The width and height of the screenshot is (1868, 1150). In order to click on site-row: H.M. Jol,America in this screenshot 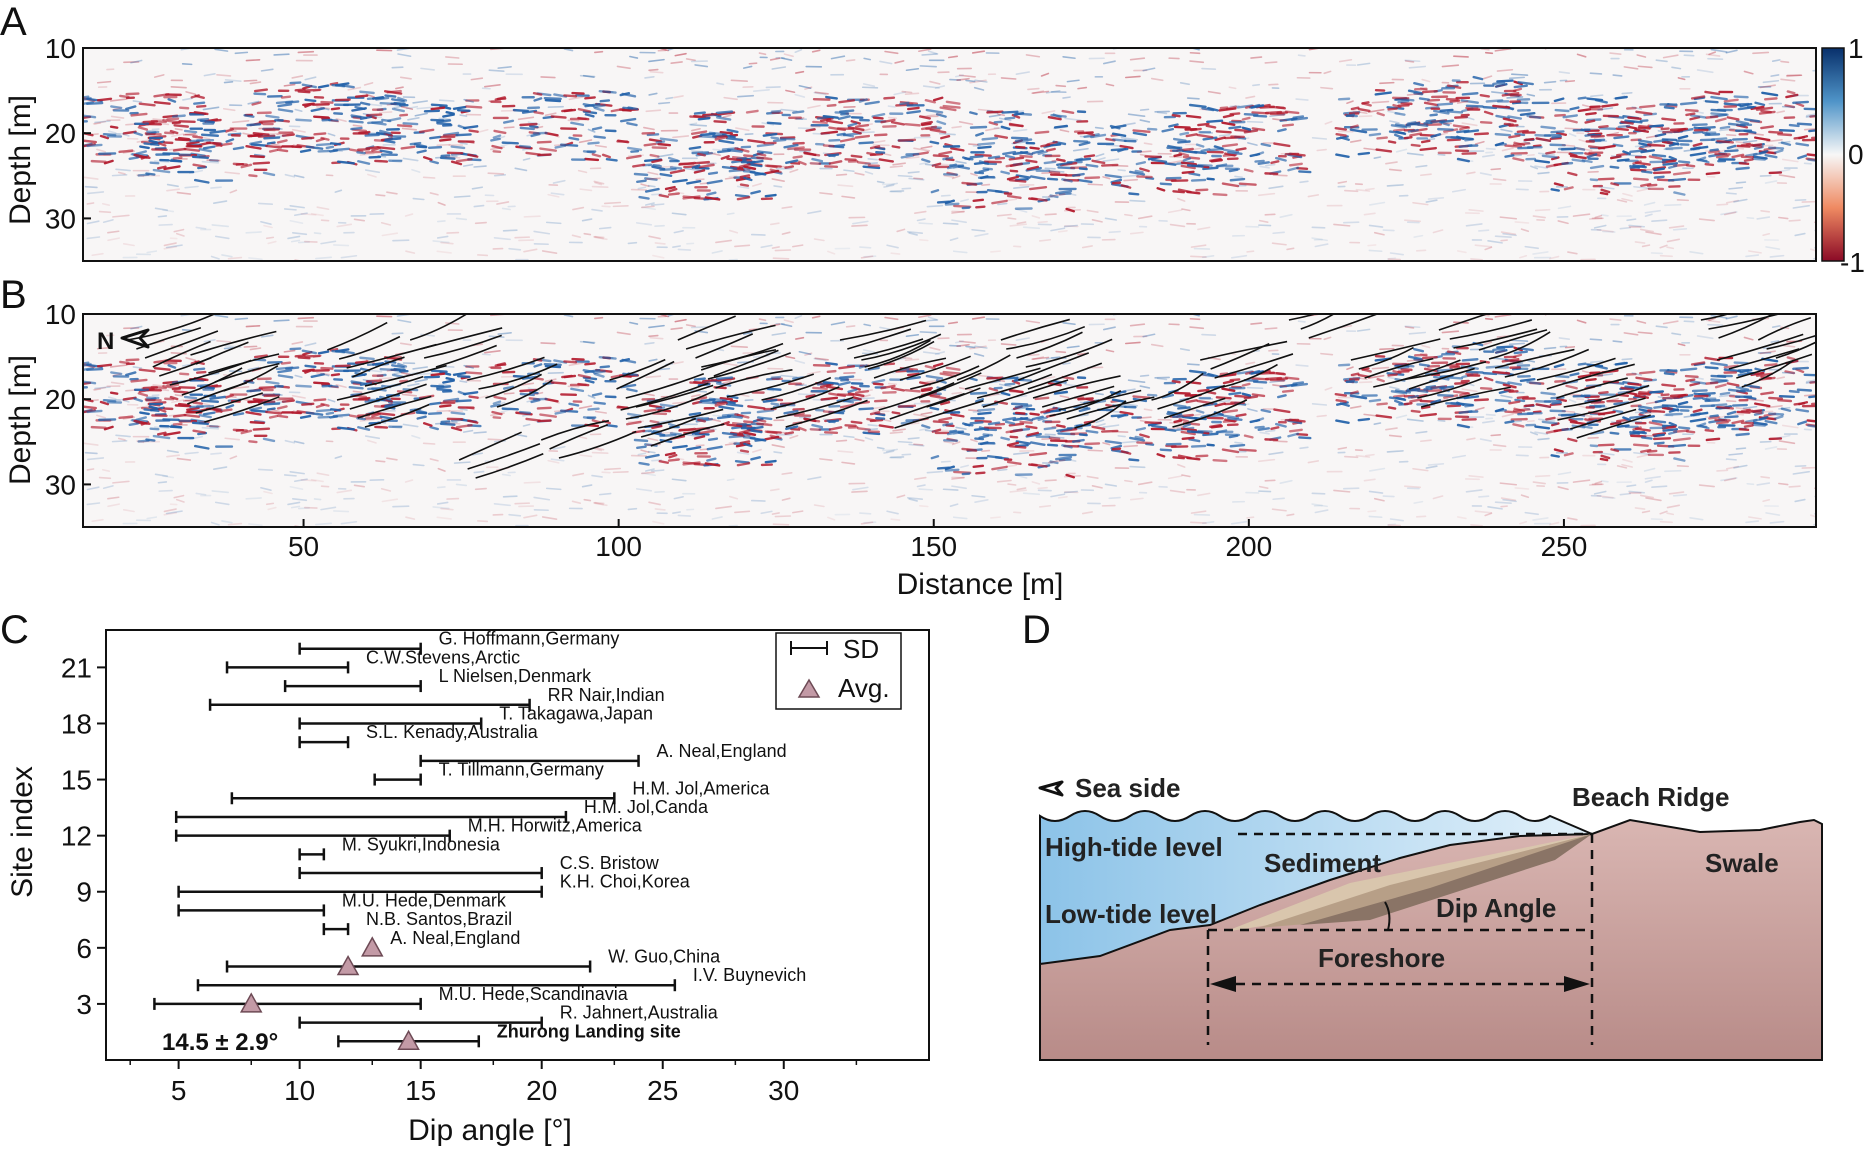, I will do `click(500, 791)`.